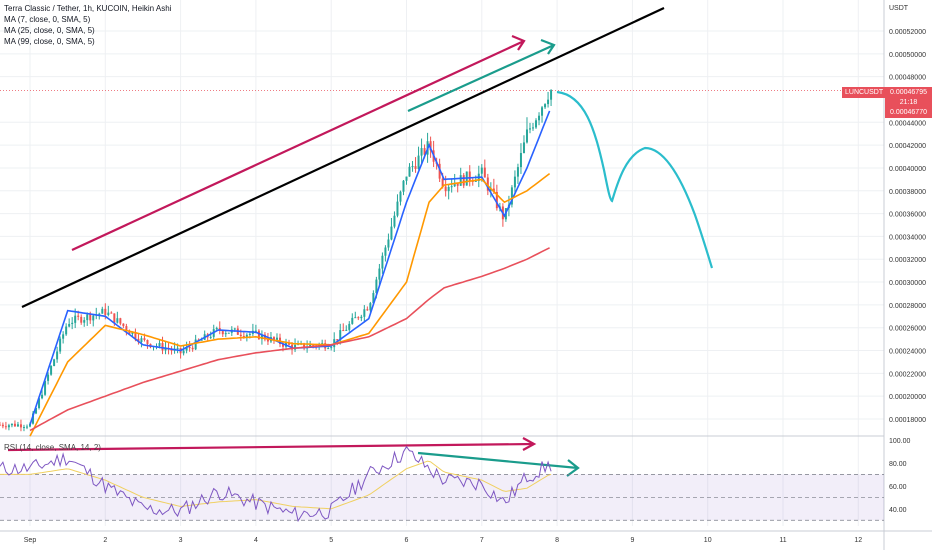 This screenshot has width=932, height=550. I want to click on rsi-panel, so click(442, 484).